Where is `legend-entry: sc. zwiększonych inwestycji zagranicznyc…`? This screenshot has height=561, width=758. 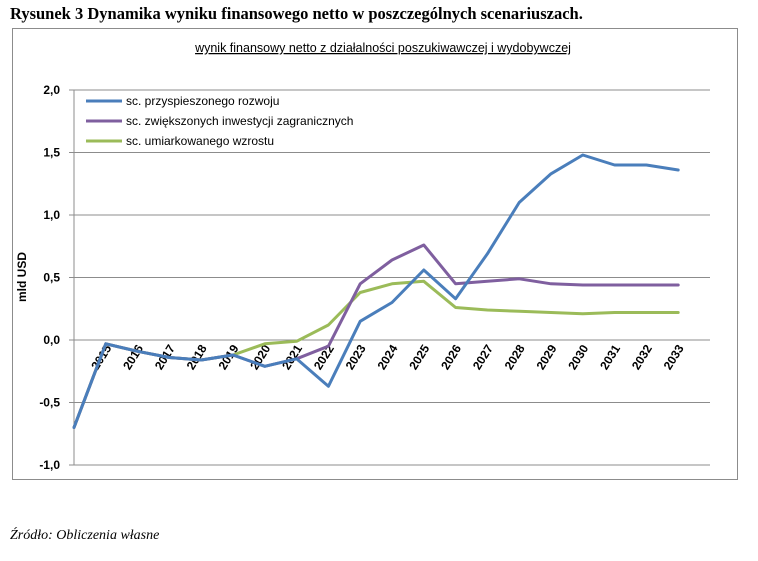
legend-entry: sc. zwiększonych inwestycji zagranicznyc… is located at coordinates (239, 121).